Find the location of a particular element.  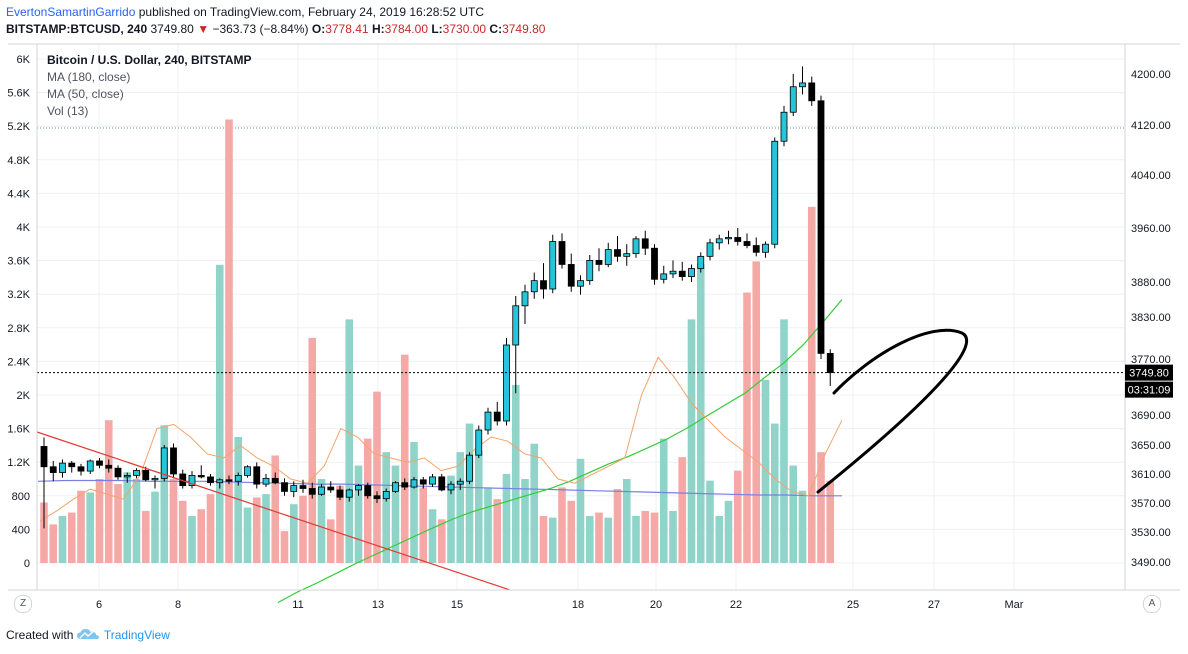

time-tick-label: 20 is located at coordinates (656, 605).